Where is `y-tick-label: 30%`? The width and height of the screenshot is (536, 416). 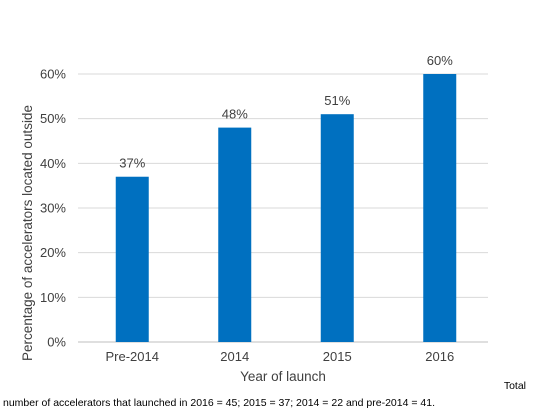
y-tick-label: 30% is located at coordinates (53, 208).